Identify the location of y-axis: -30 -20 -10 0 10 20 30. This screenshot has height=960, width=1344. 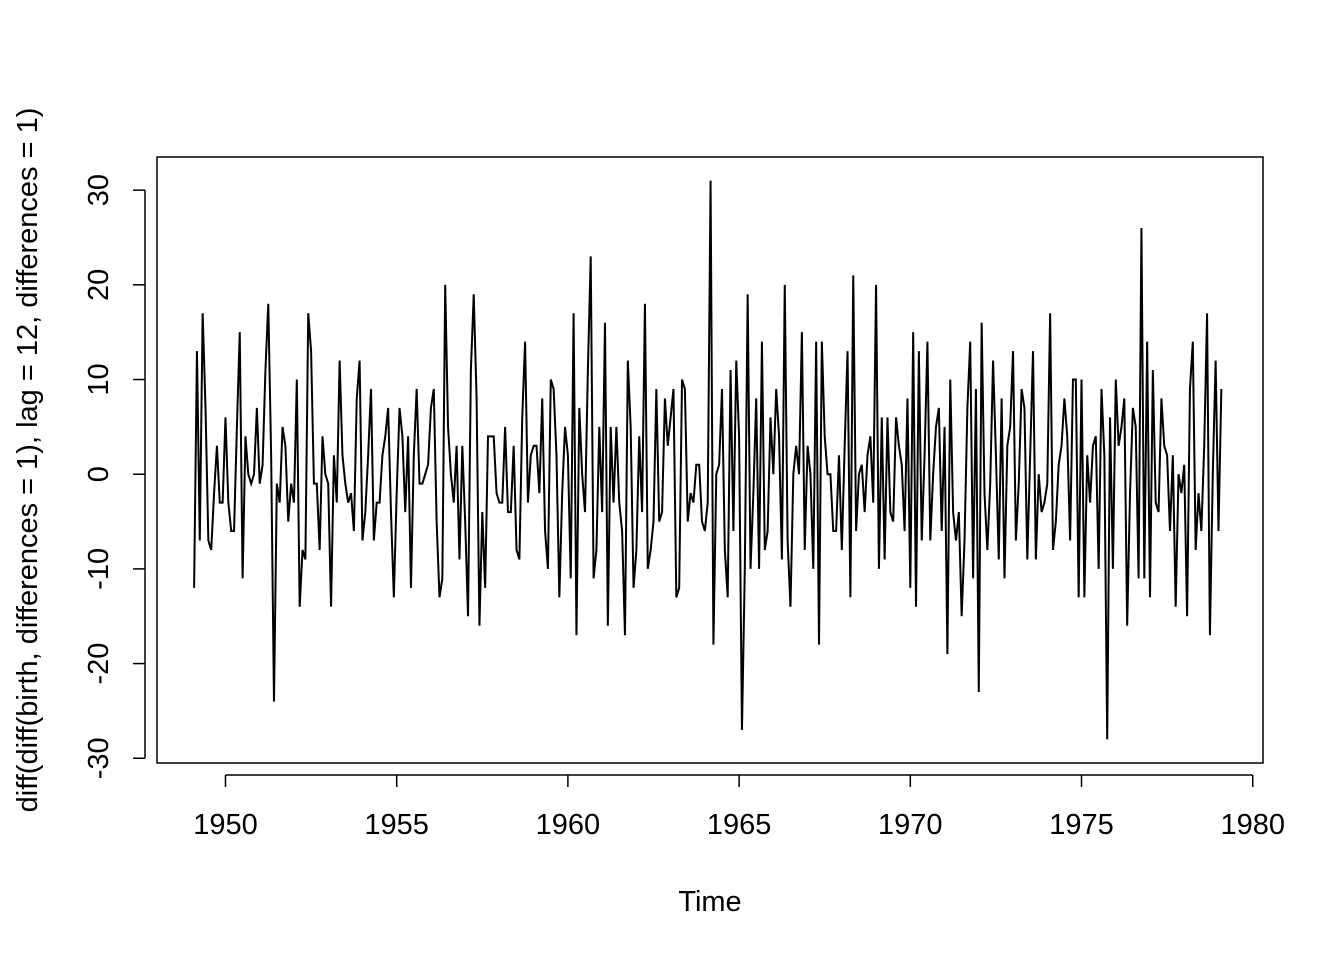
(114, 476).